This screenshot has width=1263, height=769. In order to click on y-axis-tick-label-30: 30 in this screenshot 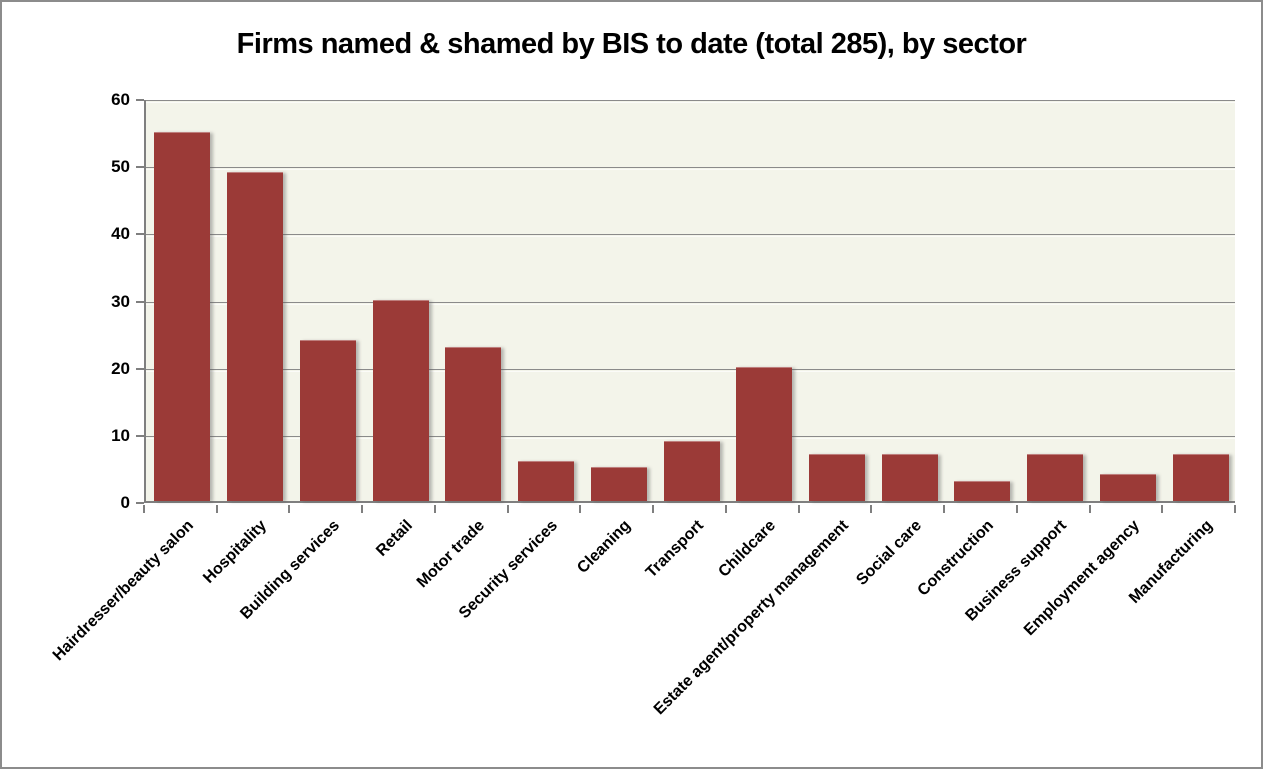, I will do `click(120, 301)`.